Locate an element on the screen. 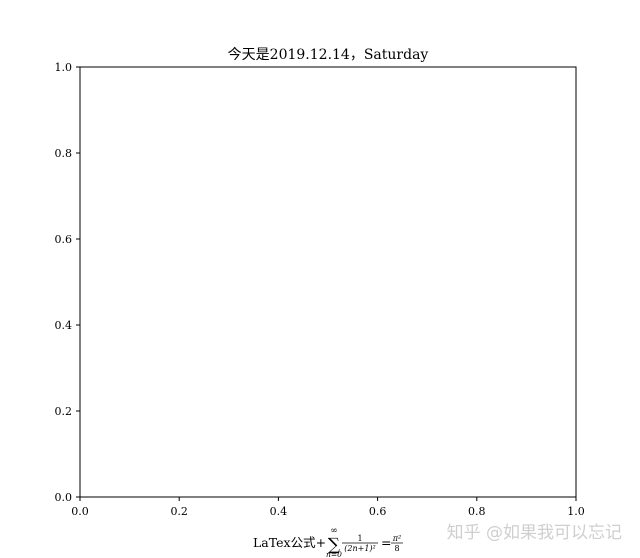  x-axis-label: LaTex公式+ ∞ ∑ n=0 1 (2n+1)² = π² 8 is located at coordinates (328, 542).